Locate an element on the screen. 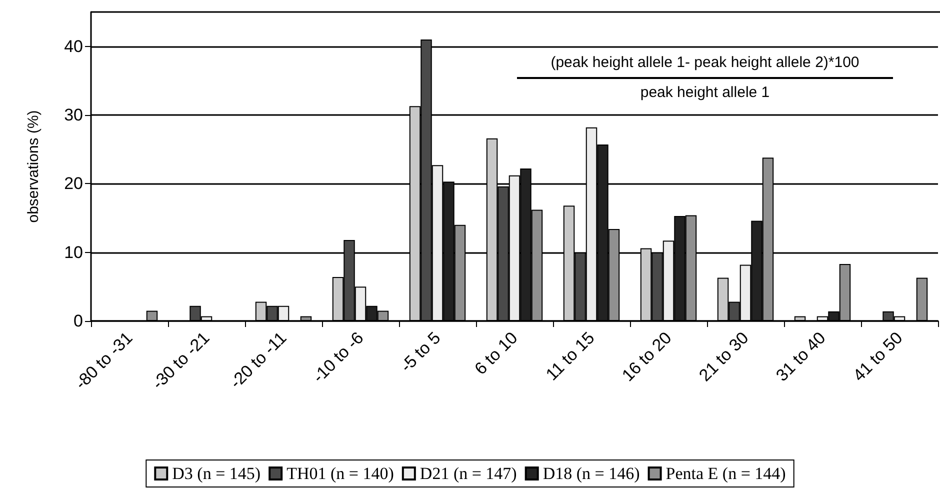 The image size is (940, 491). x-tick-label: -30 to -21 is located at coordinates (181, 361).